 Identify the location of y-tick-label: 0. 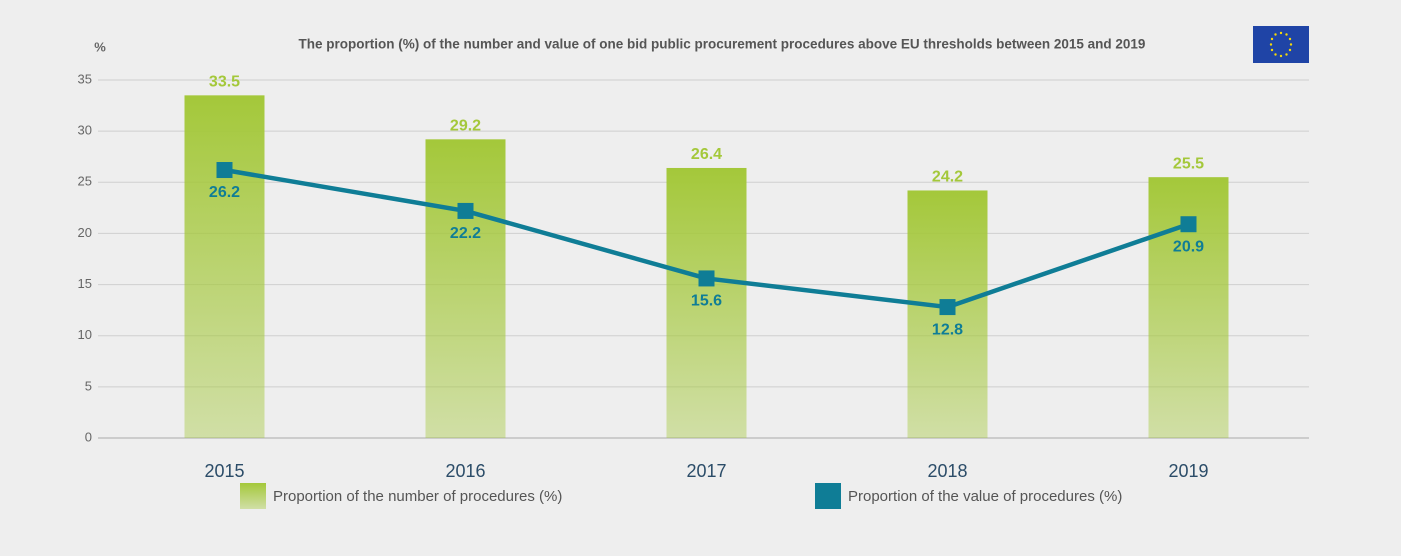
(88, 436).